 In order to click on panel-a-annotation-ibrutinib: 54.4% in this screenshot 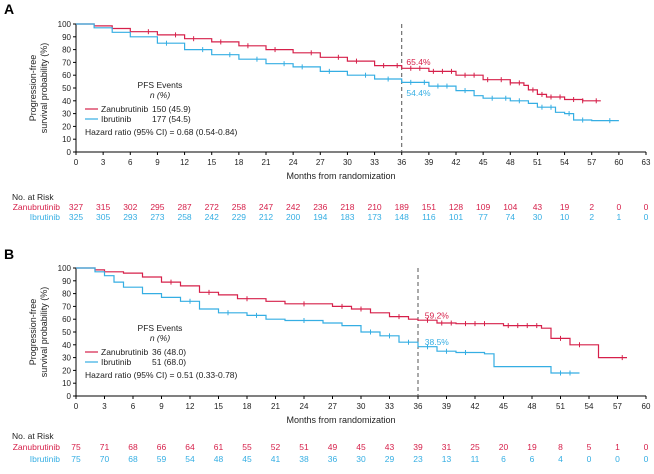, I will do `click(418, 93)`.